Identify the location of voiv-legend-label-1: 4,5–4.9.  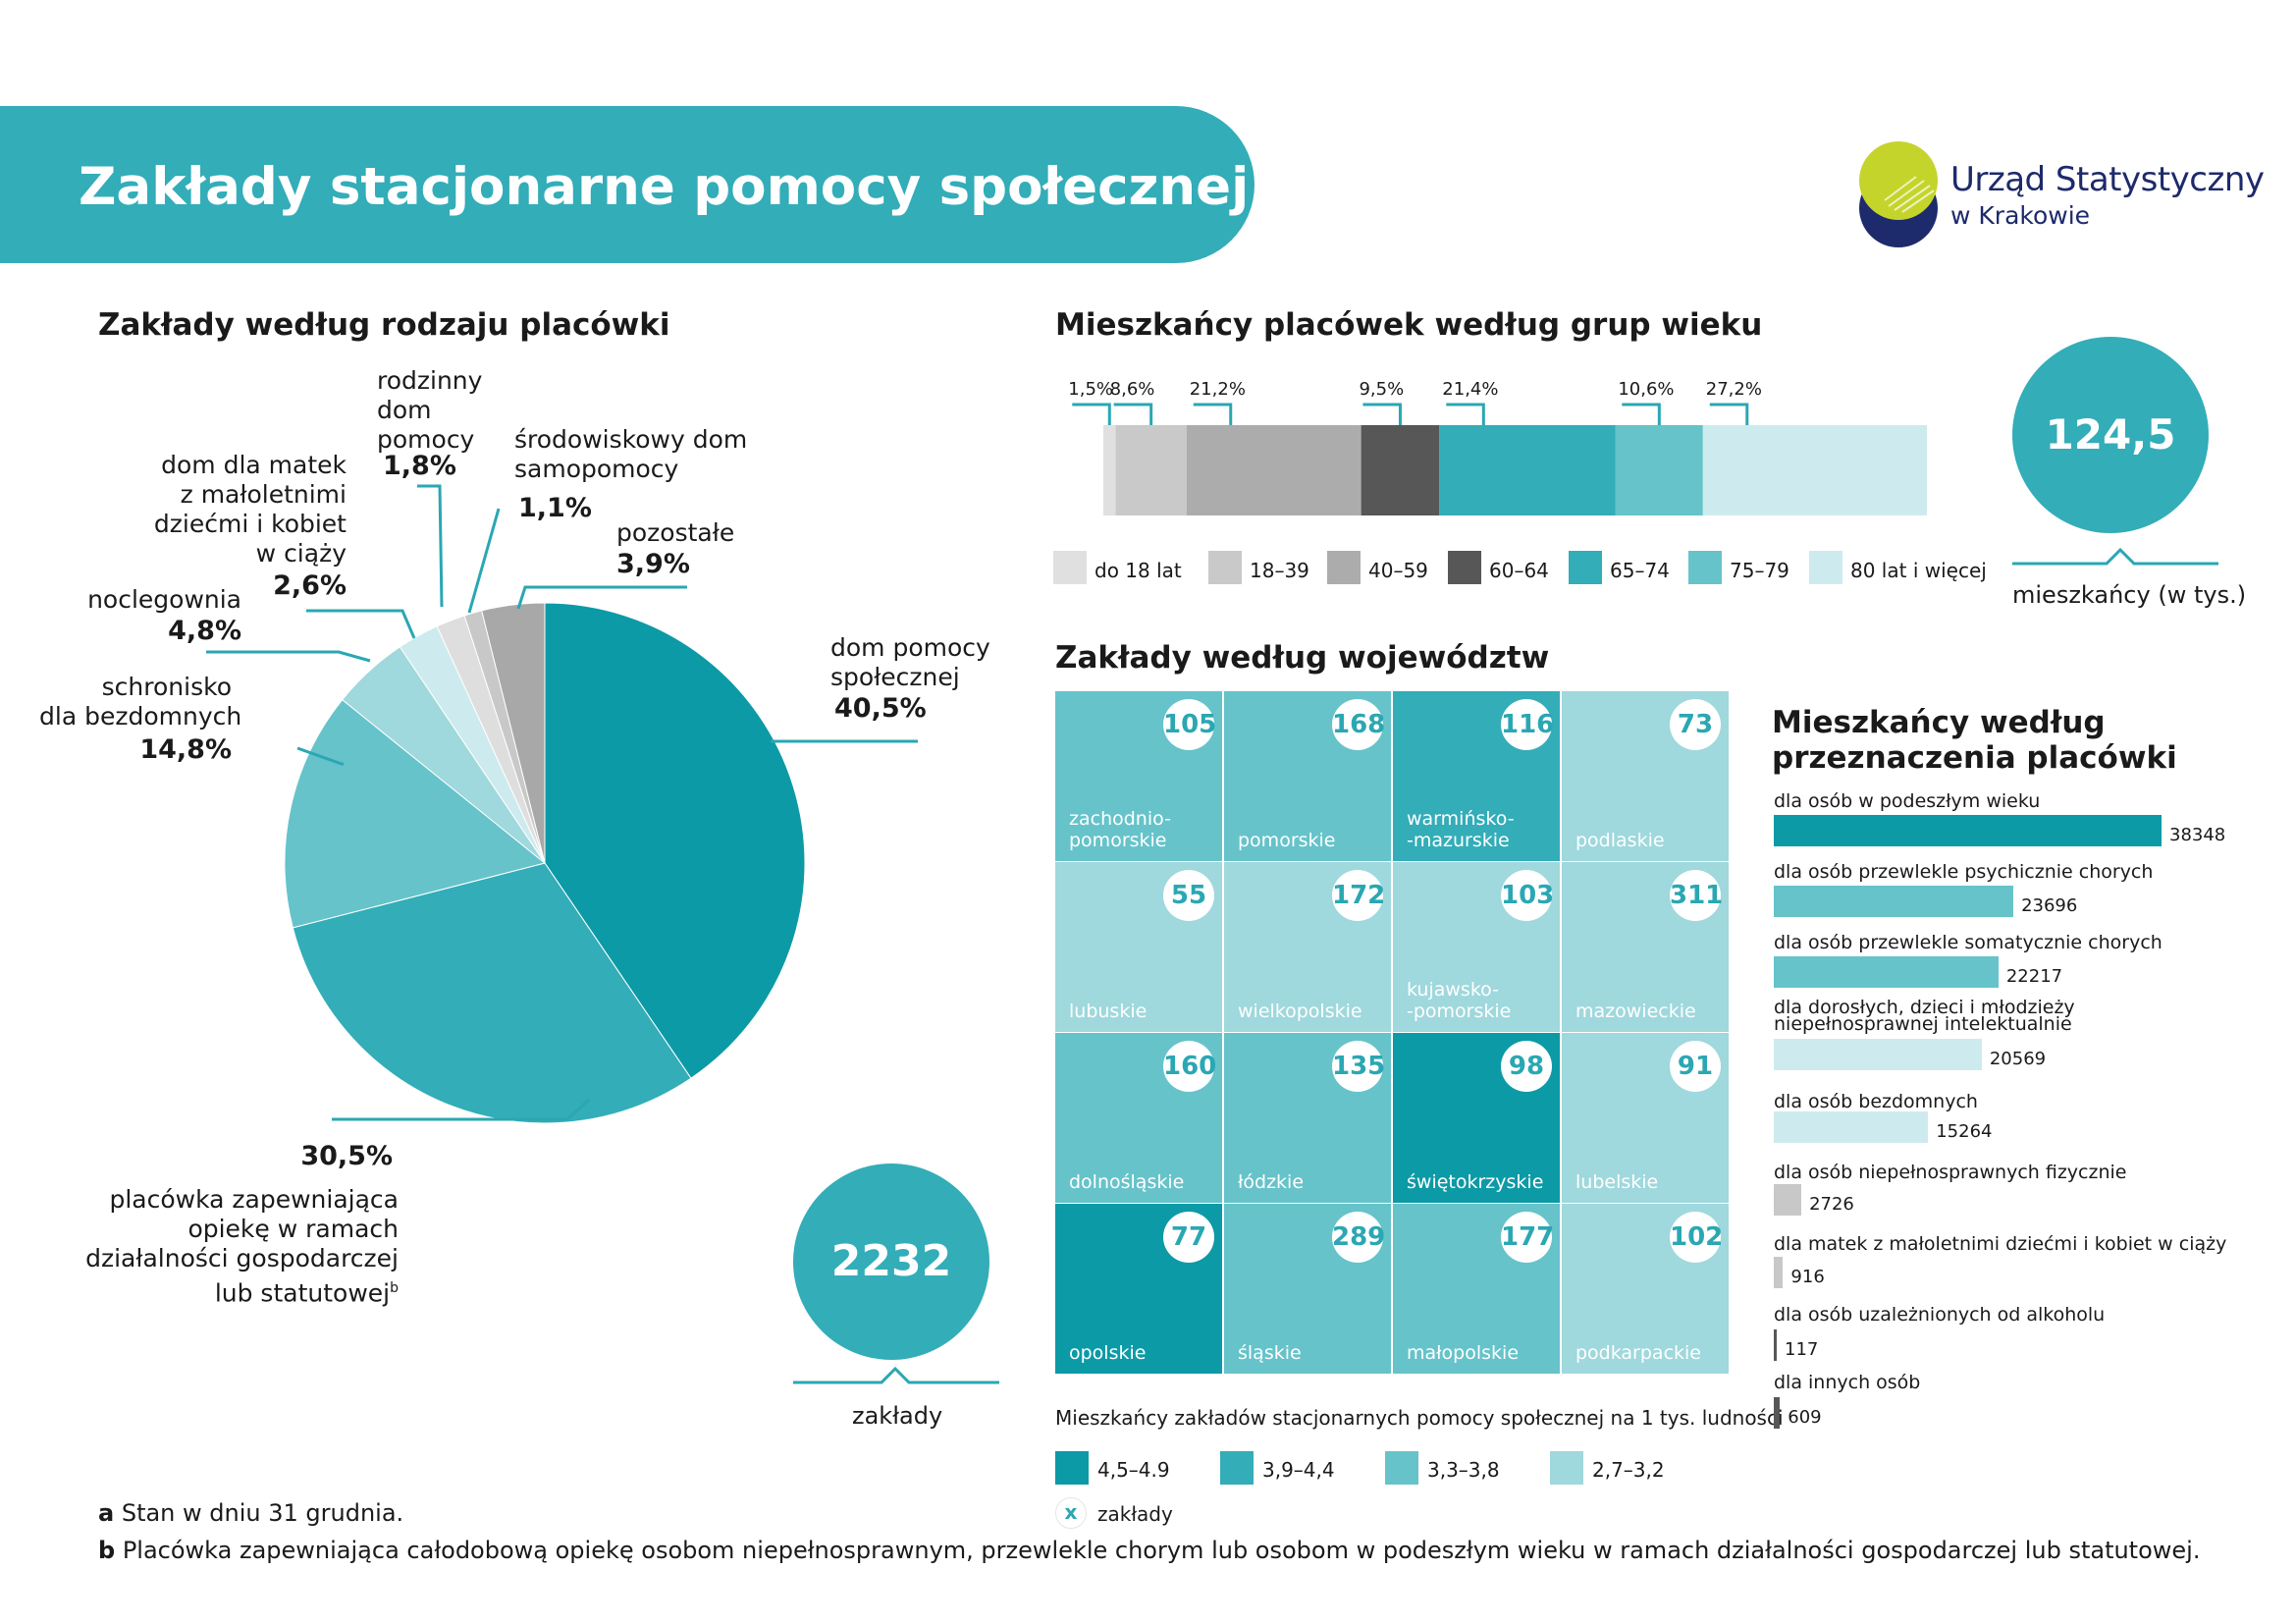
(1133, 1470).